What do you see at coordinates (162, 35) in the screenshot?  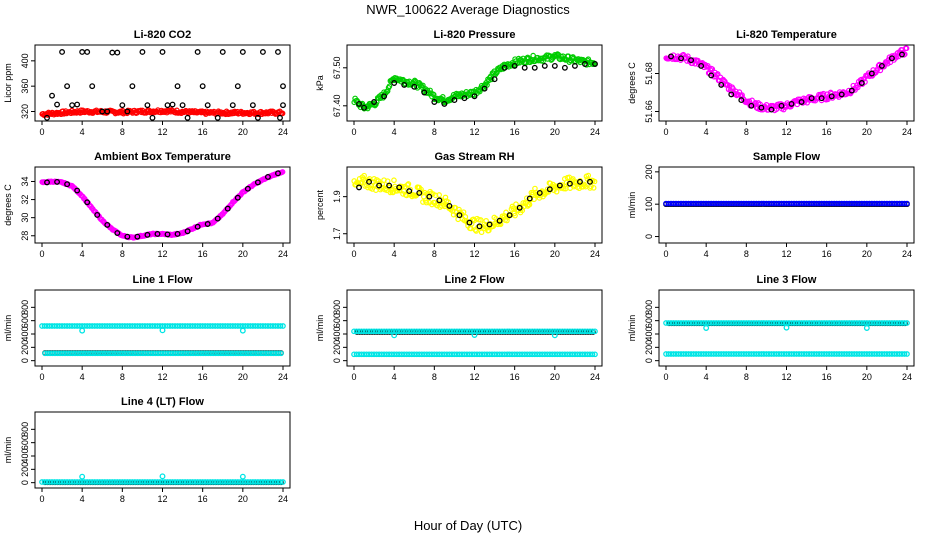 I see `chart-title: Li-820 CO2` at bounding box center [162, 35].